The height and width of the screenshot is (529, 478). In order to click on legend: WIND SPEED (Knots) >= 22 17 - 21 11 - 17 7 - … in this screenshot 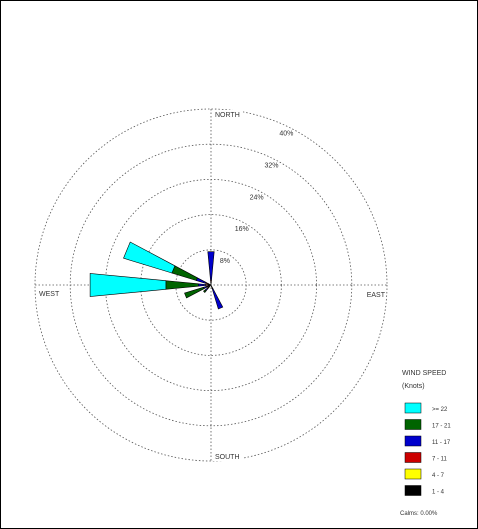, I will do `click(425, 443)`.